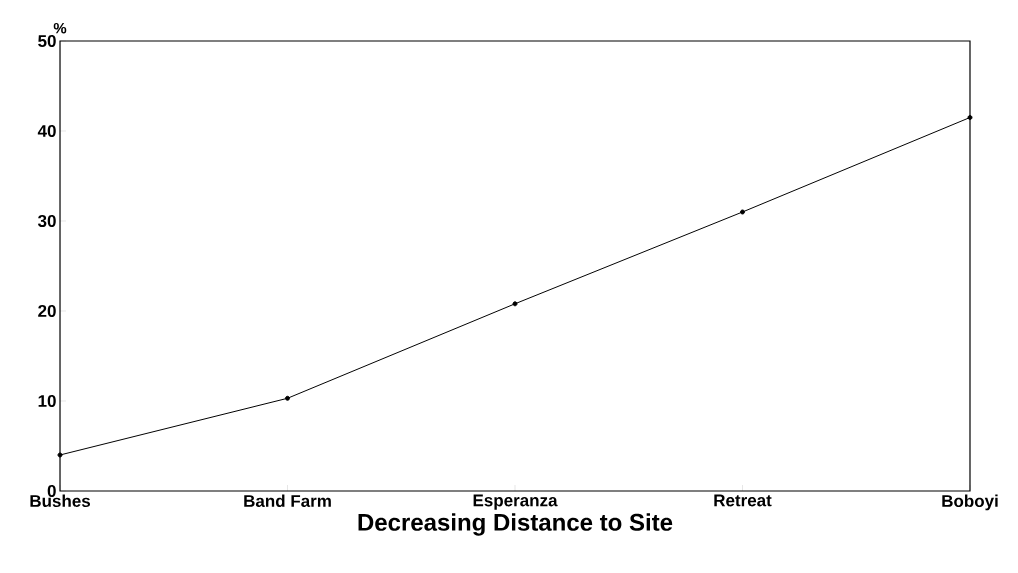  I want to click on y-axis-title: %, so click(60, 28).